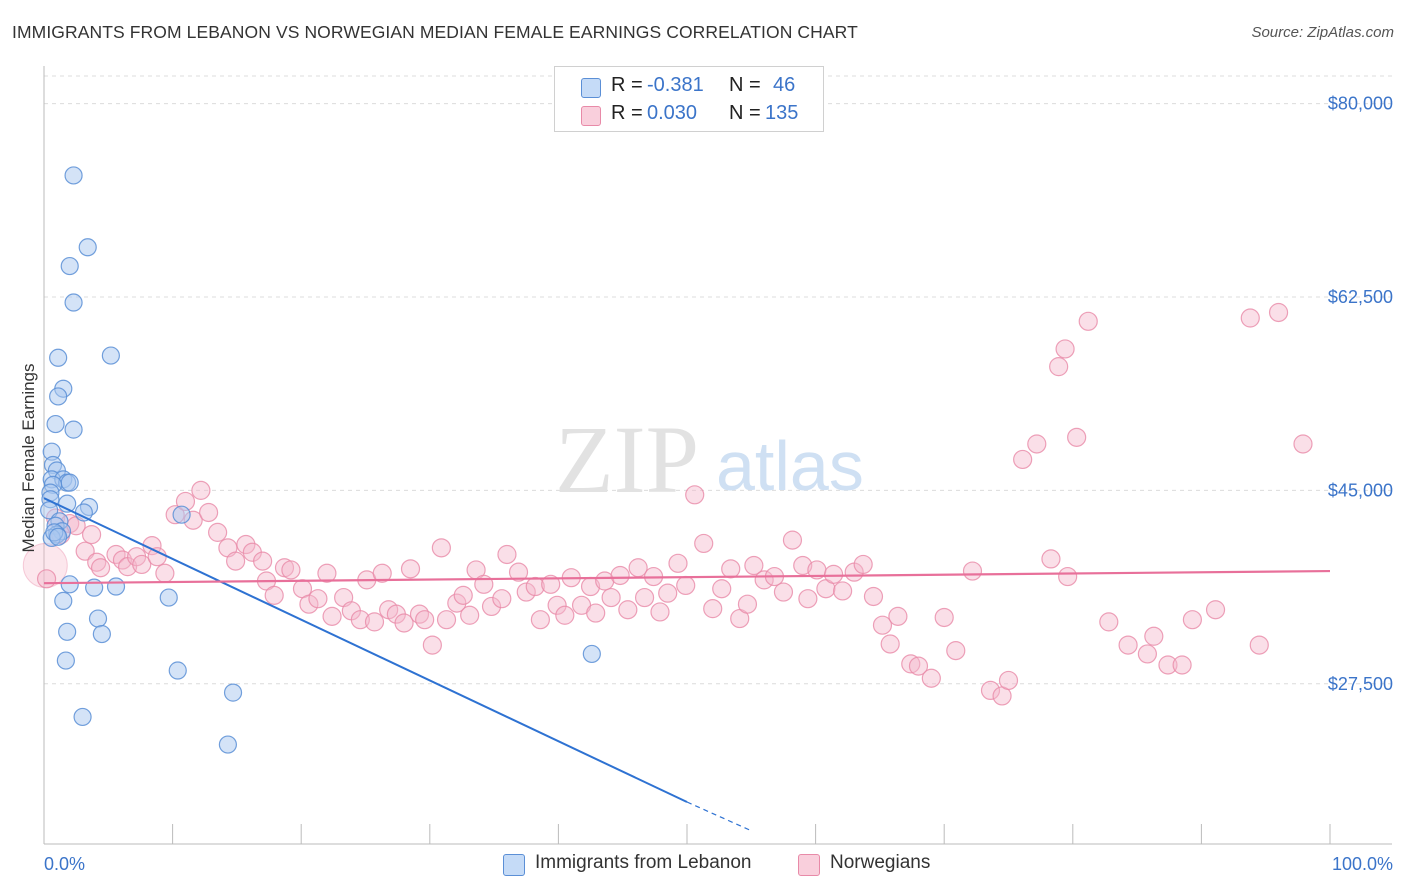 The image size is (1406, 892). Describe the element at coordinates (591, 116) in the screenshot. I see `norwegians-swatch` at that location.